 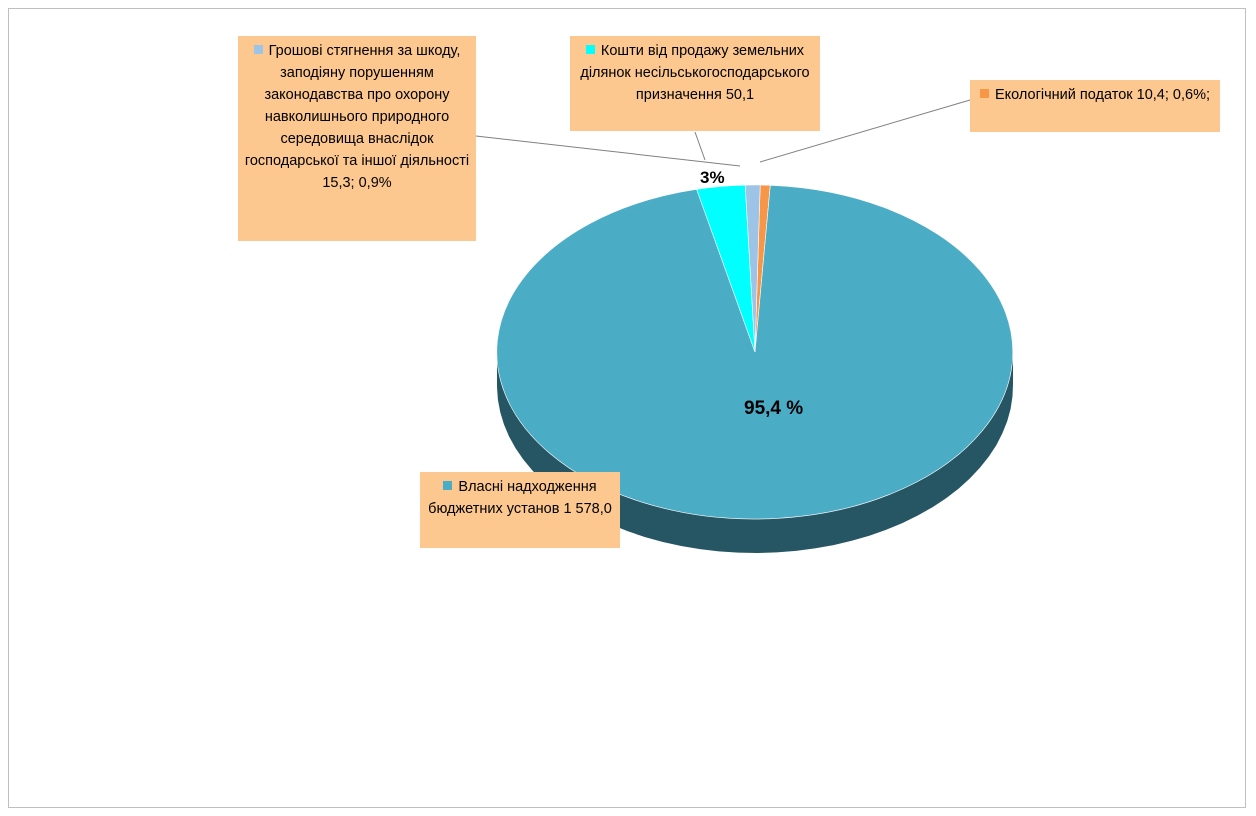 I want to click on callout-eco-tax-text: Екологічний податок 10,4; 0,6%;, so click(x=1102, y=95).